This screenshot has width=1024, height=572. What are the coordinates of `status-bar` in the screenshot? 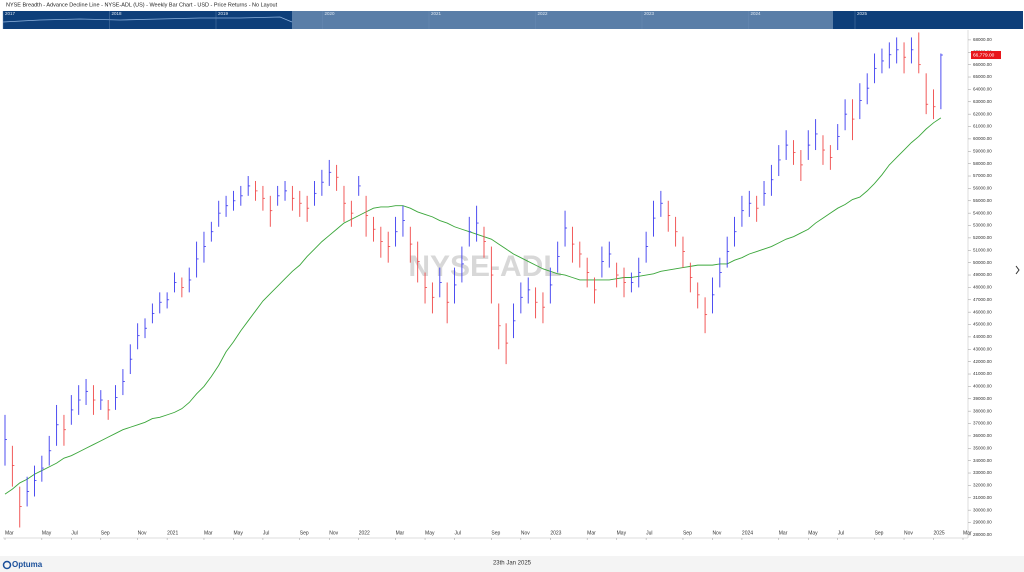 It's located at (512, 564).